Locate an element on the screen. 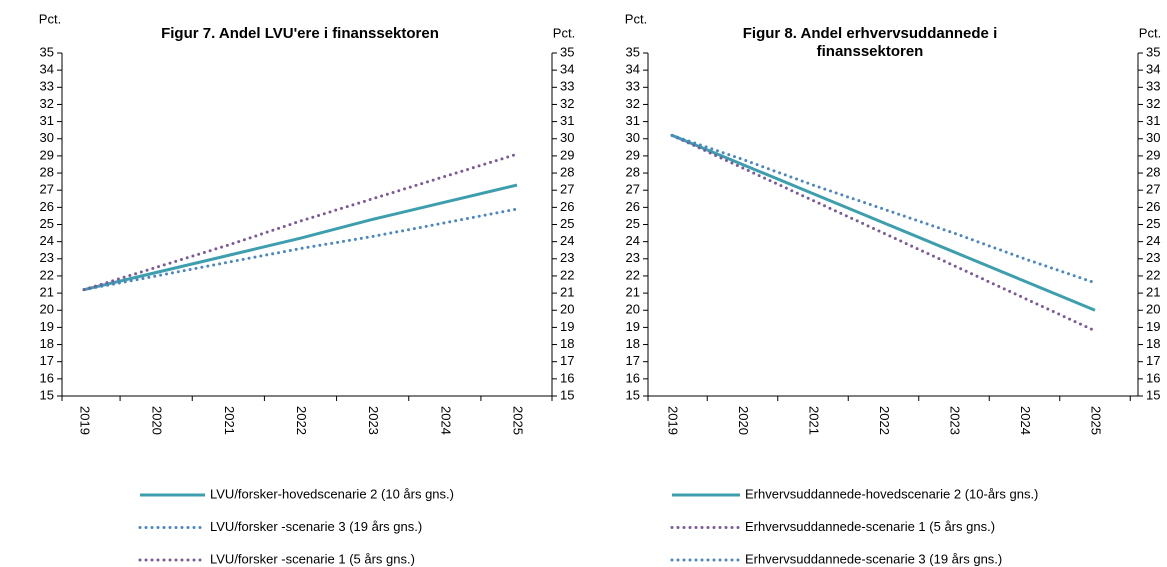 The width and height of the screenshot is (1167, 567). y2-tick-label: 22 is located at coordinates (567, 274).